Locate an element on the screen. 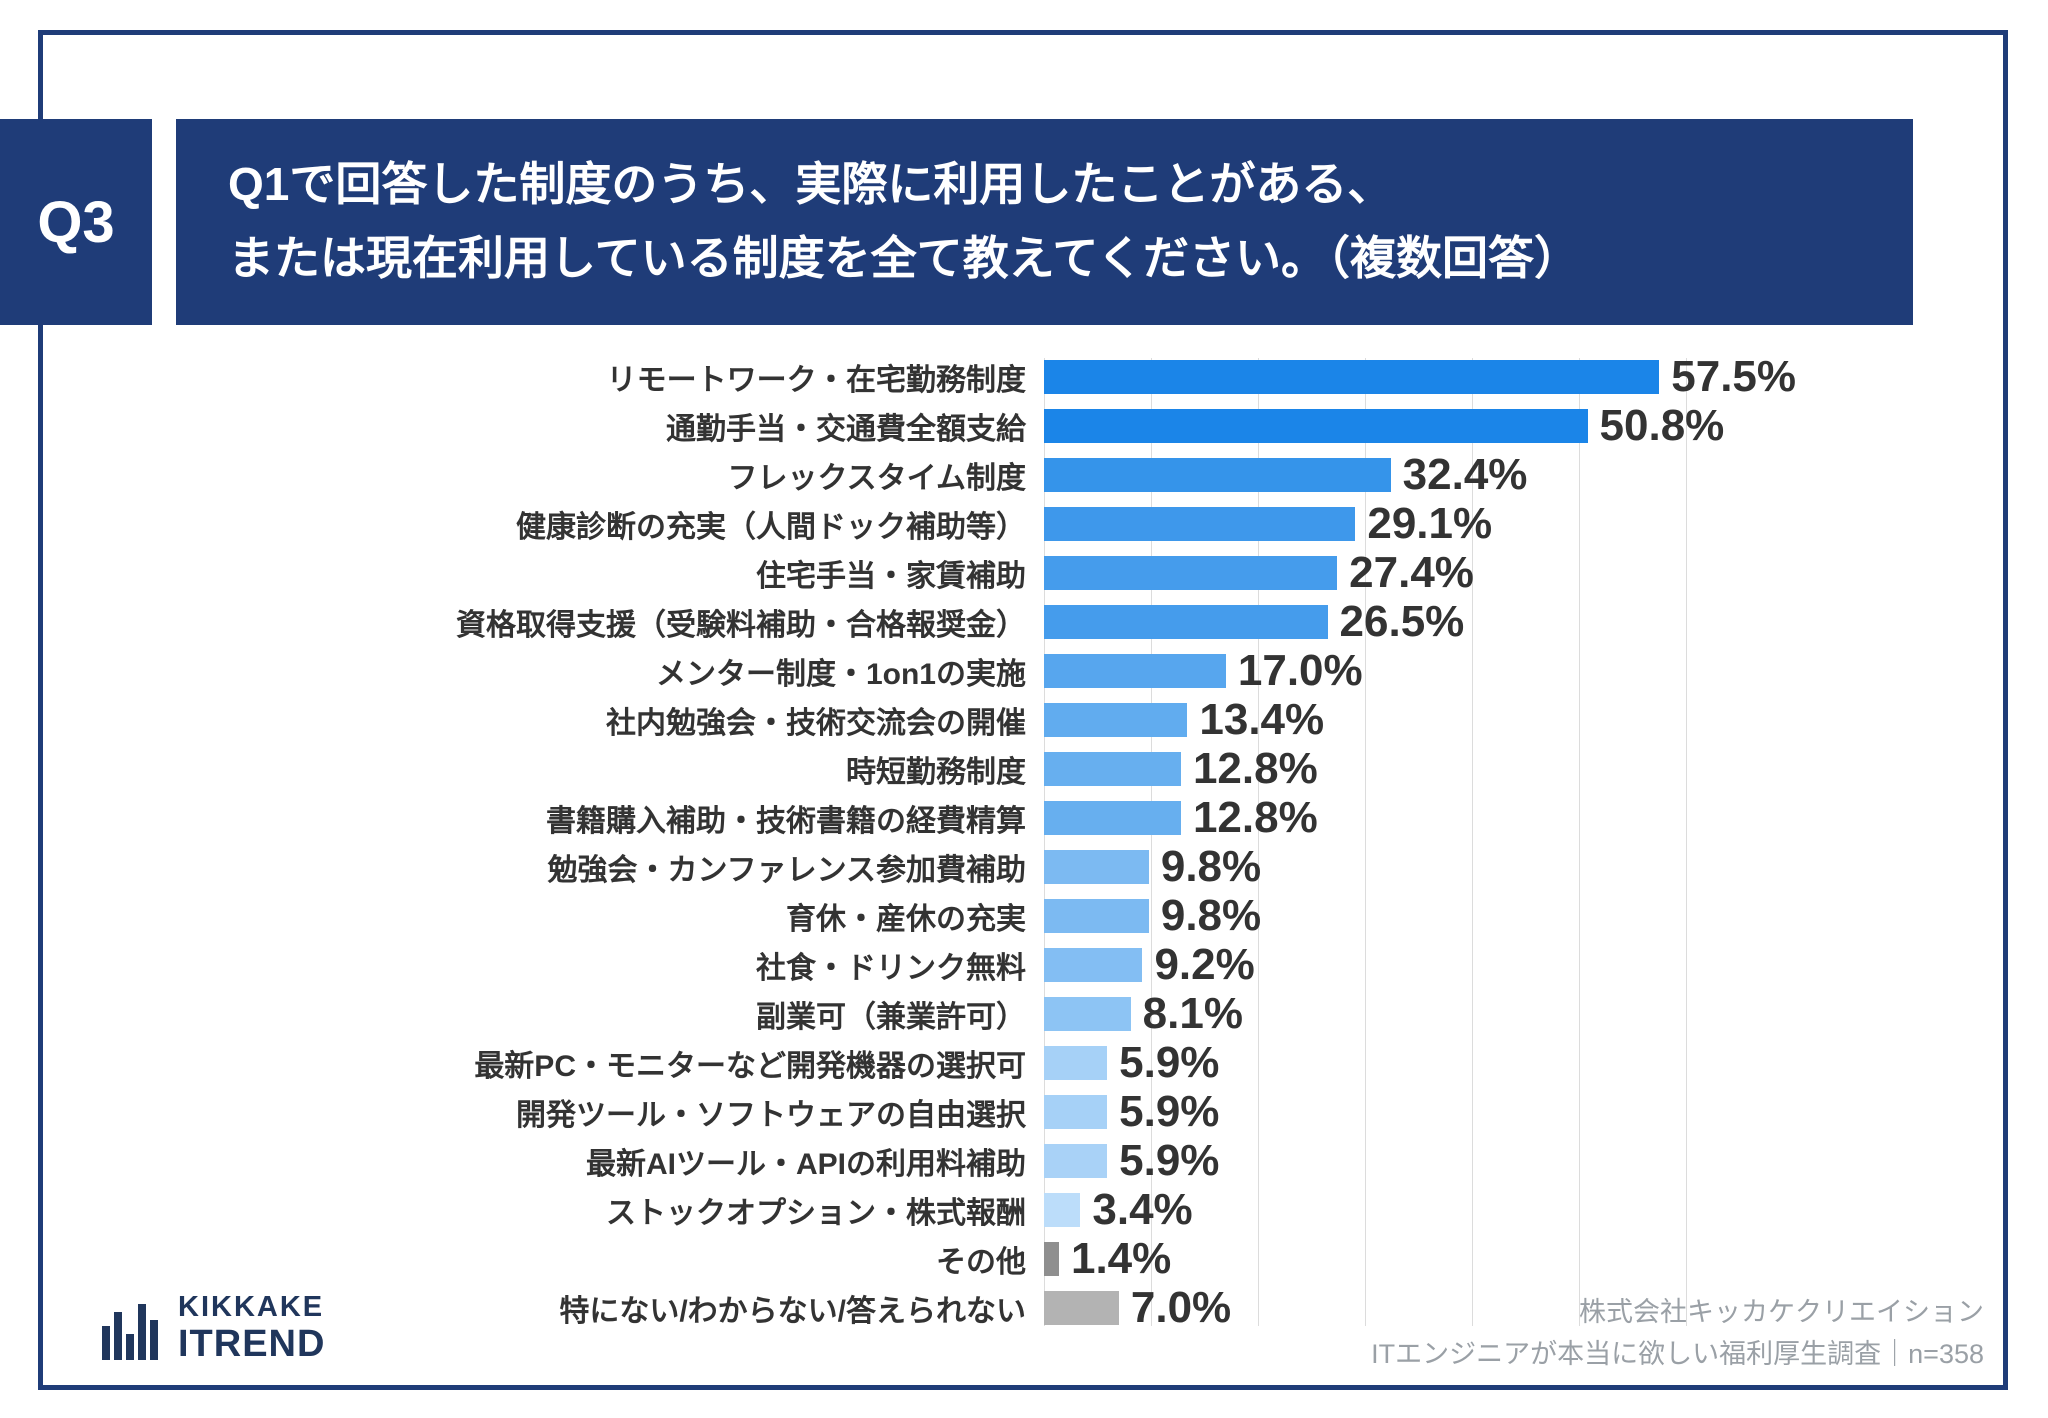  chart-row: 特にない/わからない/答えられない 7.0% is located at coordinates (1024, 1307).